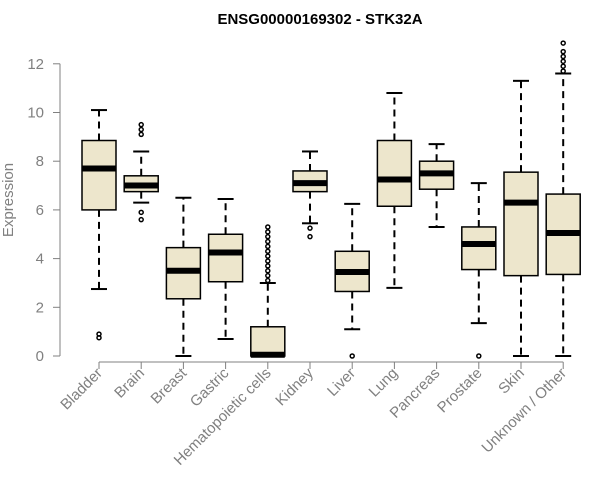 Image resolution: width=600 pixels, height=500 pixels. I want to click on box-group-bladder, so click(99, 225).